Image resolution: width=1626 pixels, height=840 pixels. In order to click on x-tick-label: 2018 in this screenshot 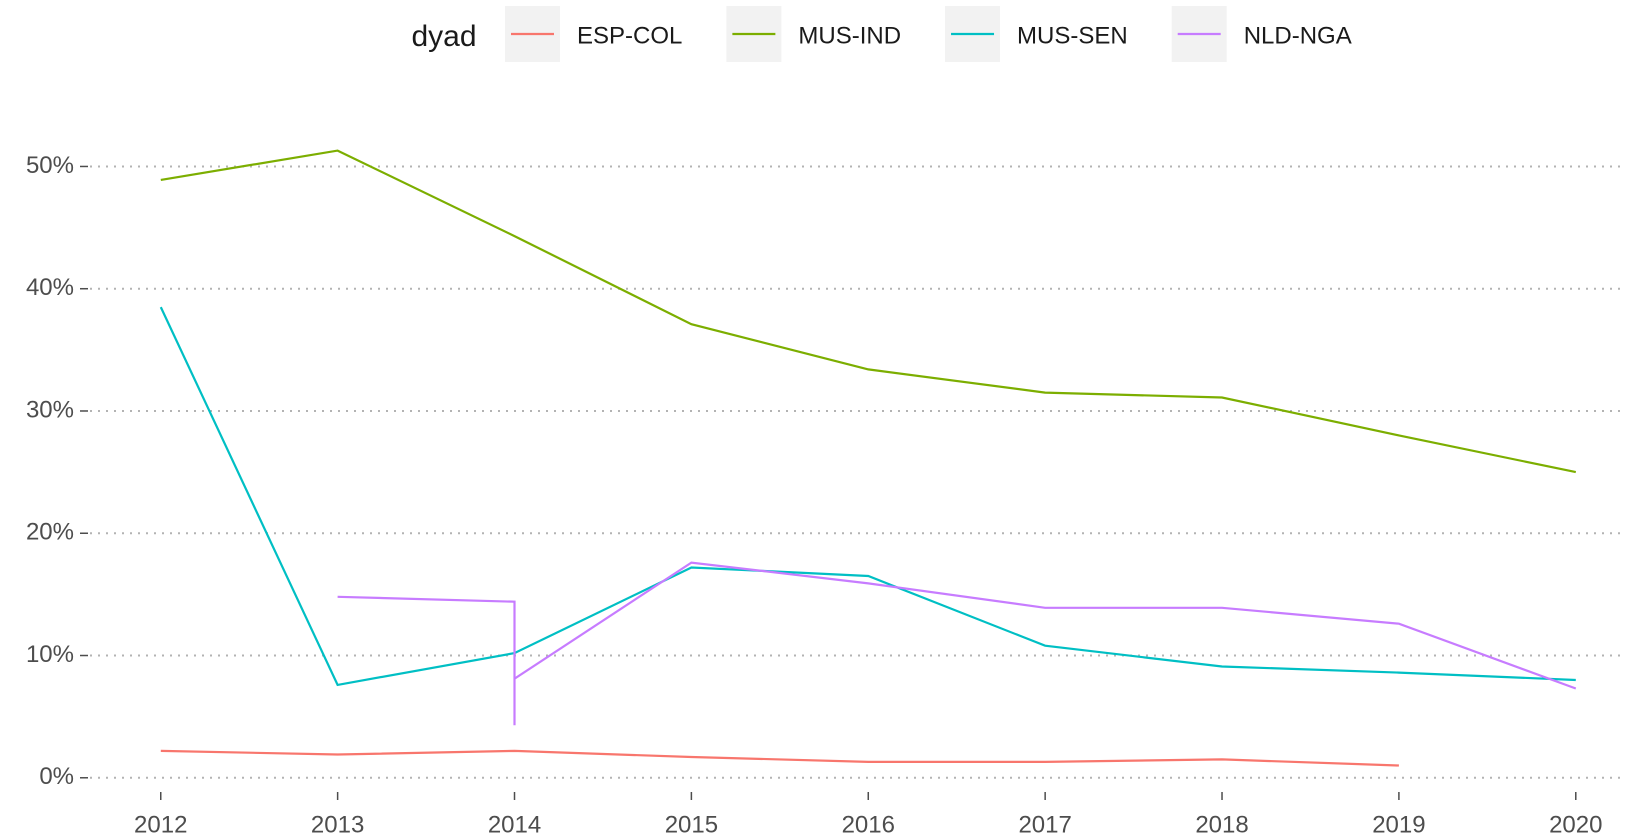, I will do `click(1221, 824)`.